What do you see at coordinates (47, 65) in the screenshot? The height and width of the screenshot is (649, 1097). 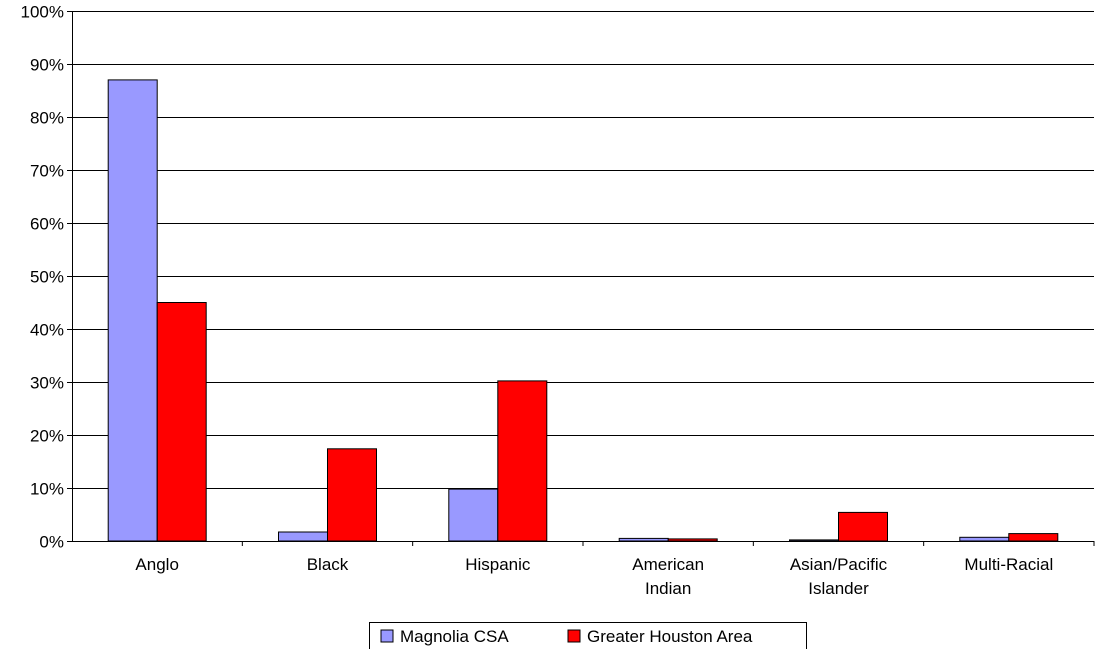 I see `y-tick-label: 90%` at bounding box center [47, 65].